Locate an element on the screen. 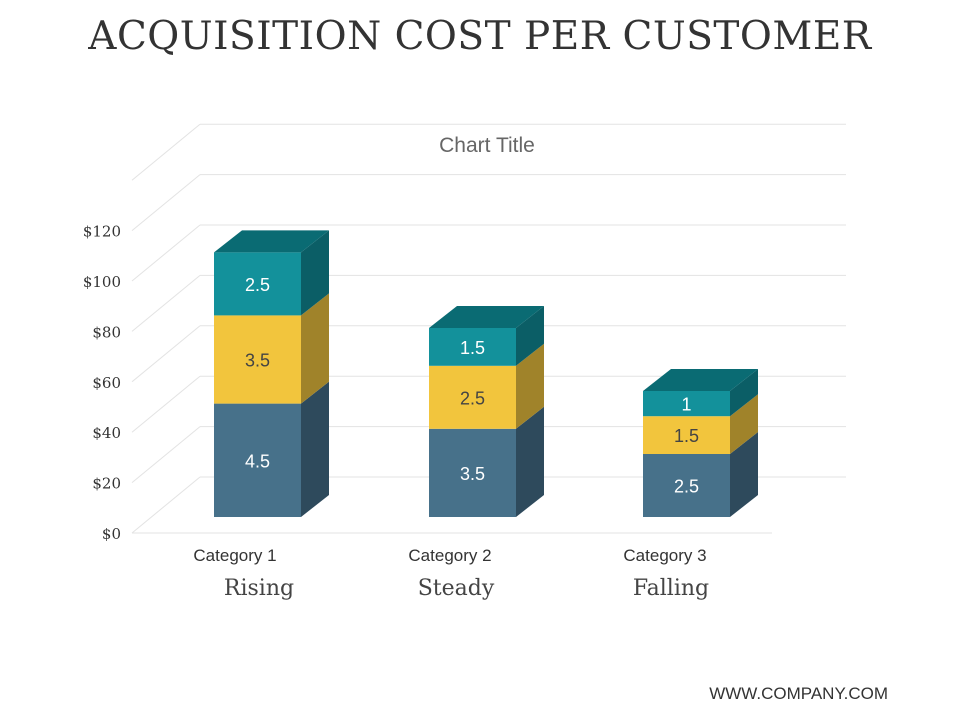  category-sublabel: Steady is located at coordinates (456, 588).